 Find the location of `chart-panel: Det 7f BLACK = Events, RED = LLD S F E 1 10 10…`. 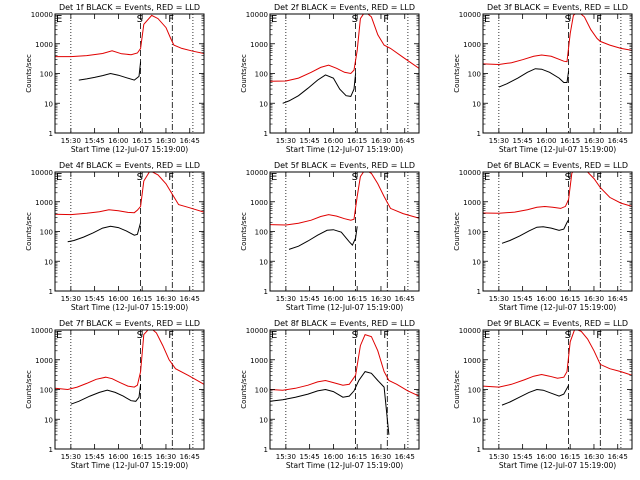

chart-panel: Det 7f BLACK = Events, RED = LLD S F E 1 10 10… is located at coordinates (115, 394).